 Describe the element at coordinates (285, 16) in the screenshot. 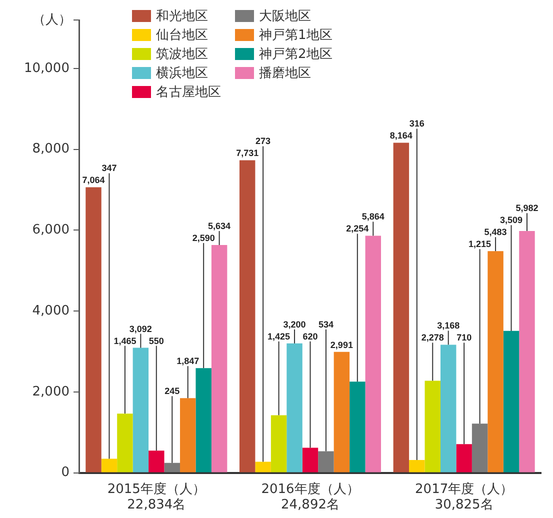

I see `legend-label: 大阪地区` at that location.